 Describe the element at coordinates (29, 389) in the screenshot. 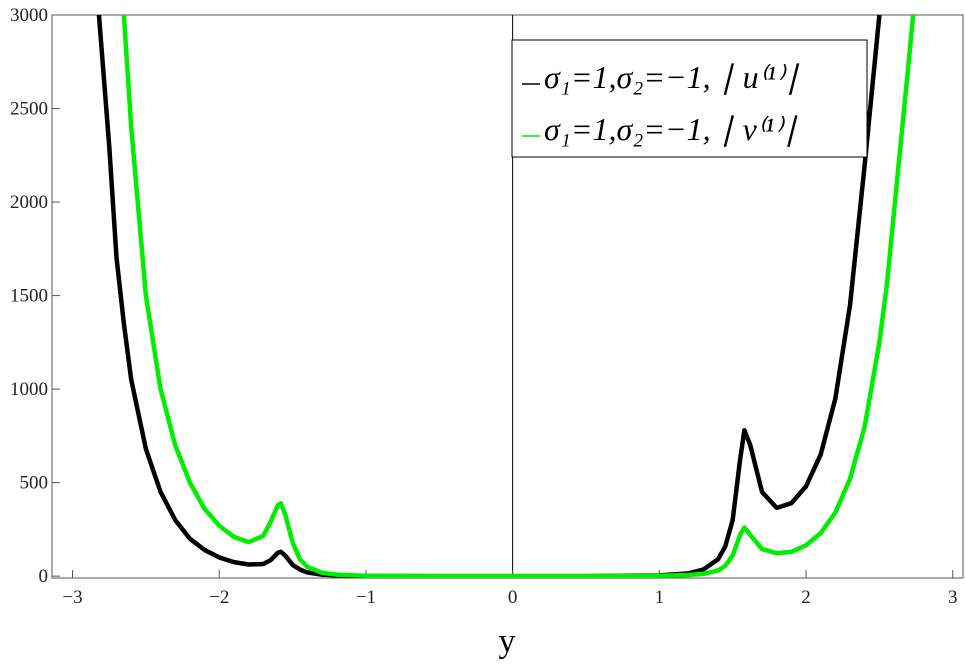

I see `y-tick-label: 1000` at that location.